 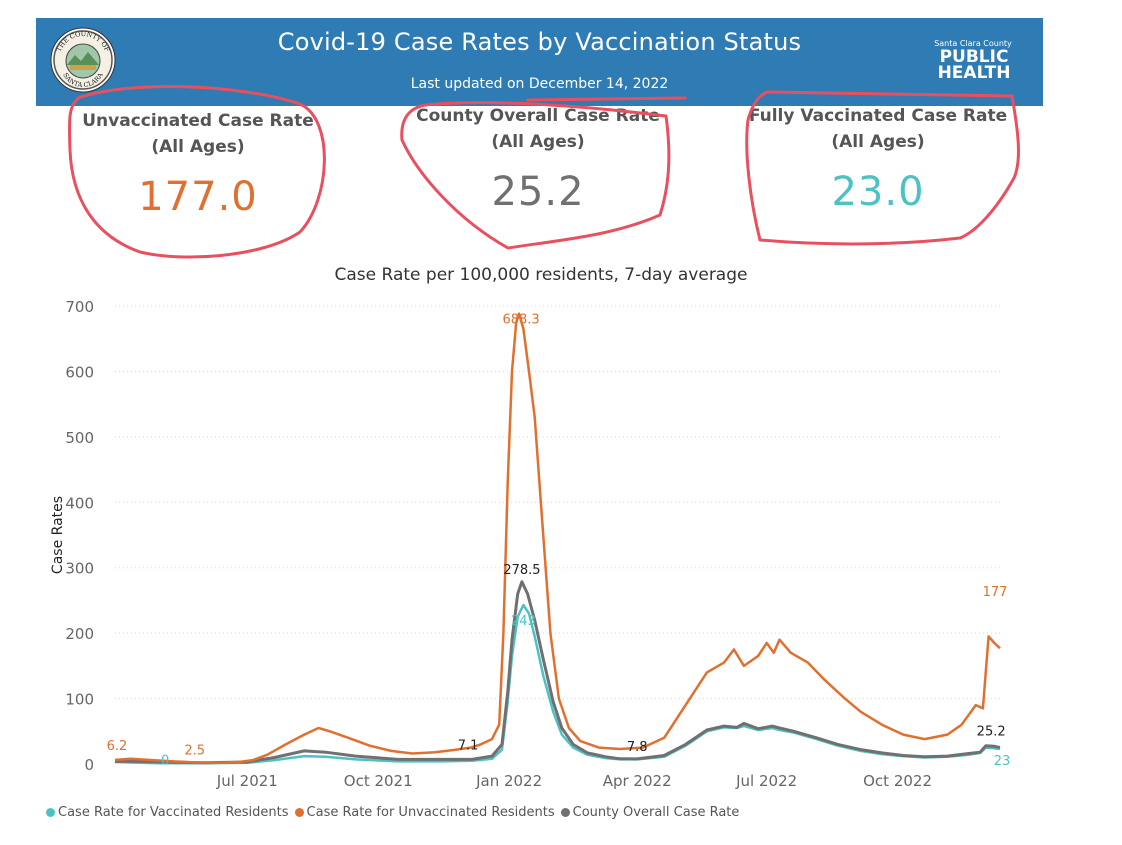 What do you see at coordinates (606, 99) in the screenshot?
I see `highlight-underline-date` at bounding box center [606, 99].